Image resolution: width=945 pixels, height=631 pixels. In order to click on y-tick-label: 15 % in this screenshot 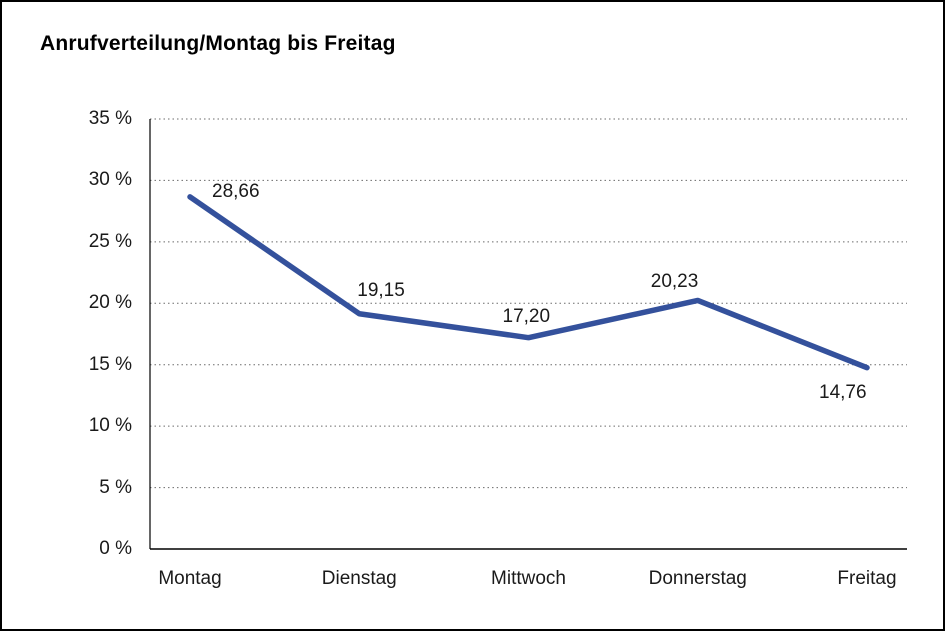, I will do `click(110, 364)`.